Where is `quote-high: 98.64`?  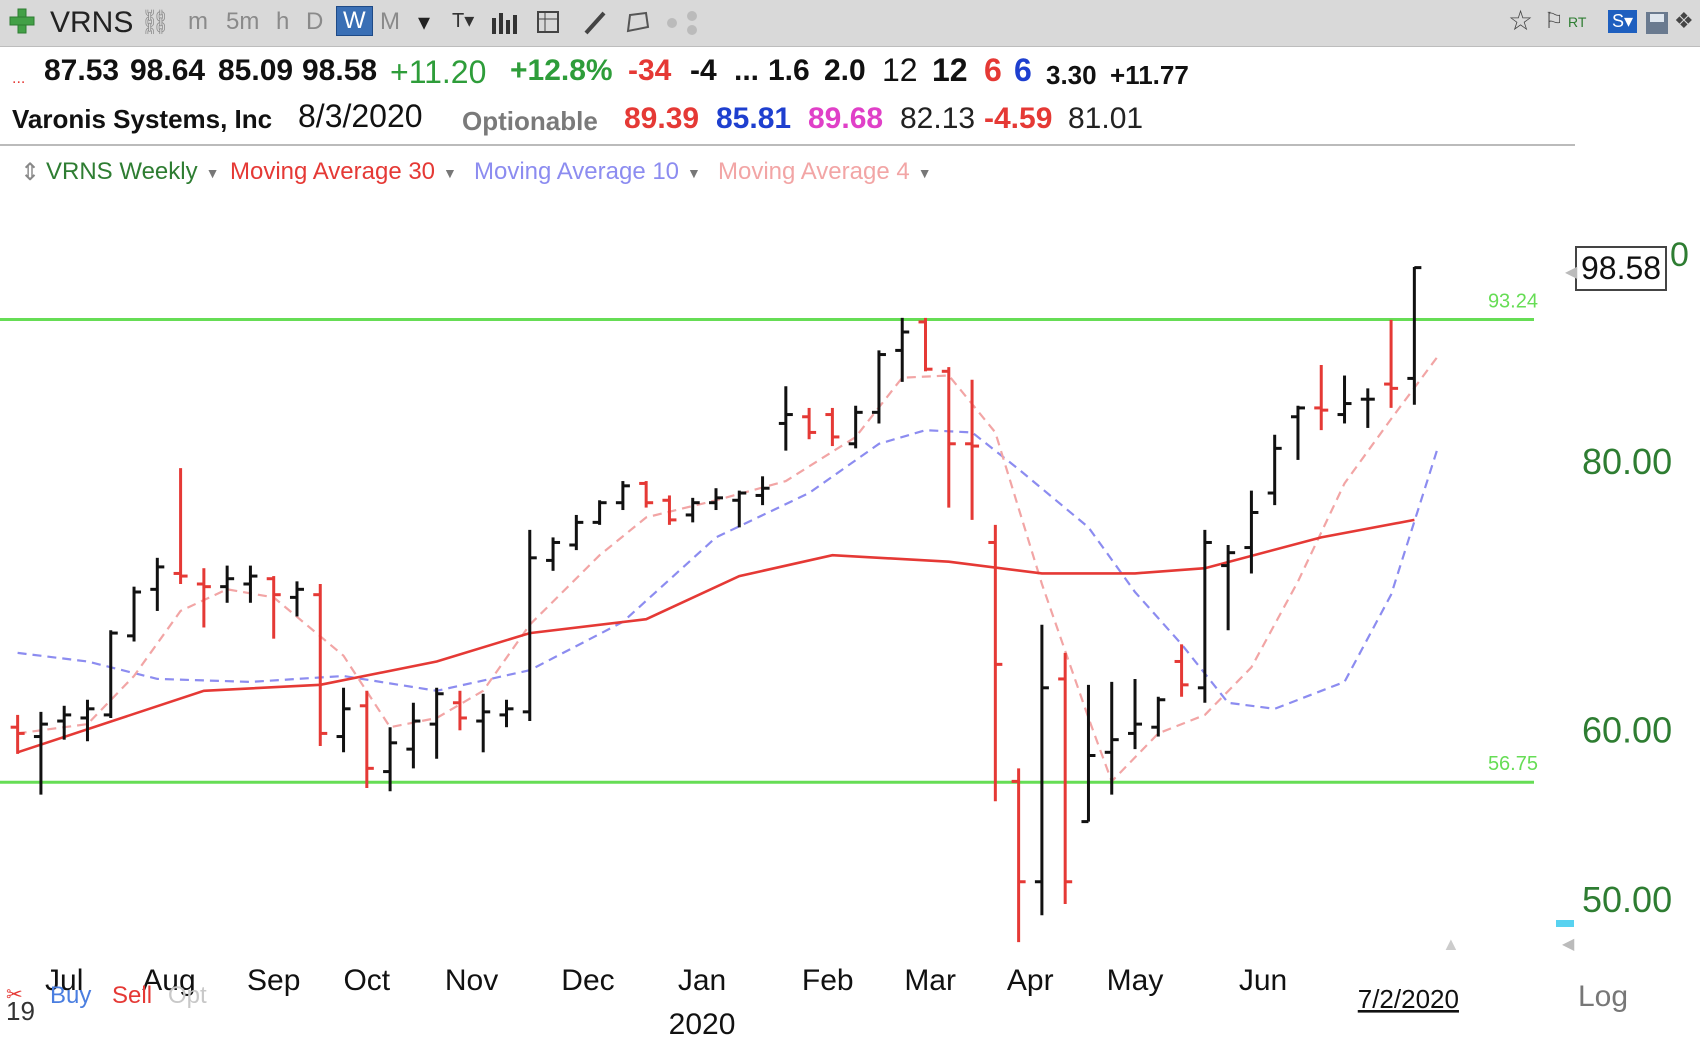 quote-high: 98.64 is located at coordinates (168, 70).